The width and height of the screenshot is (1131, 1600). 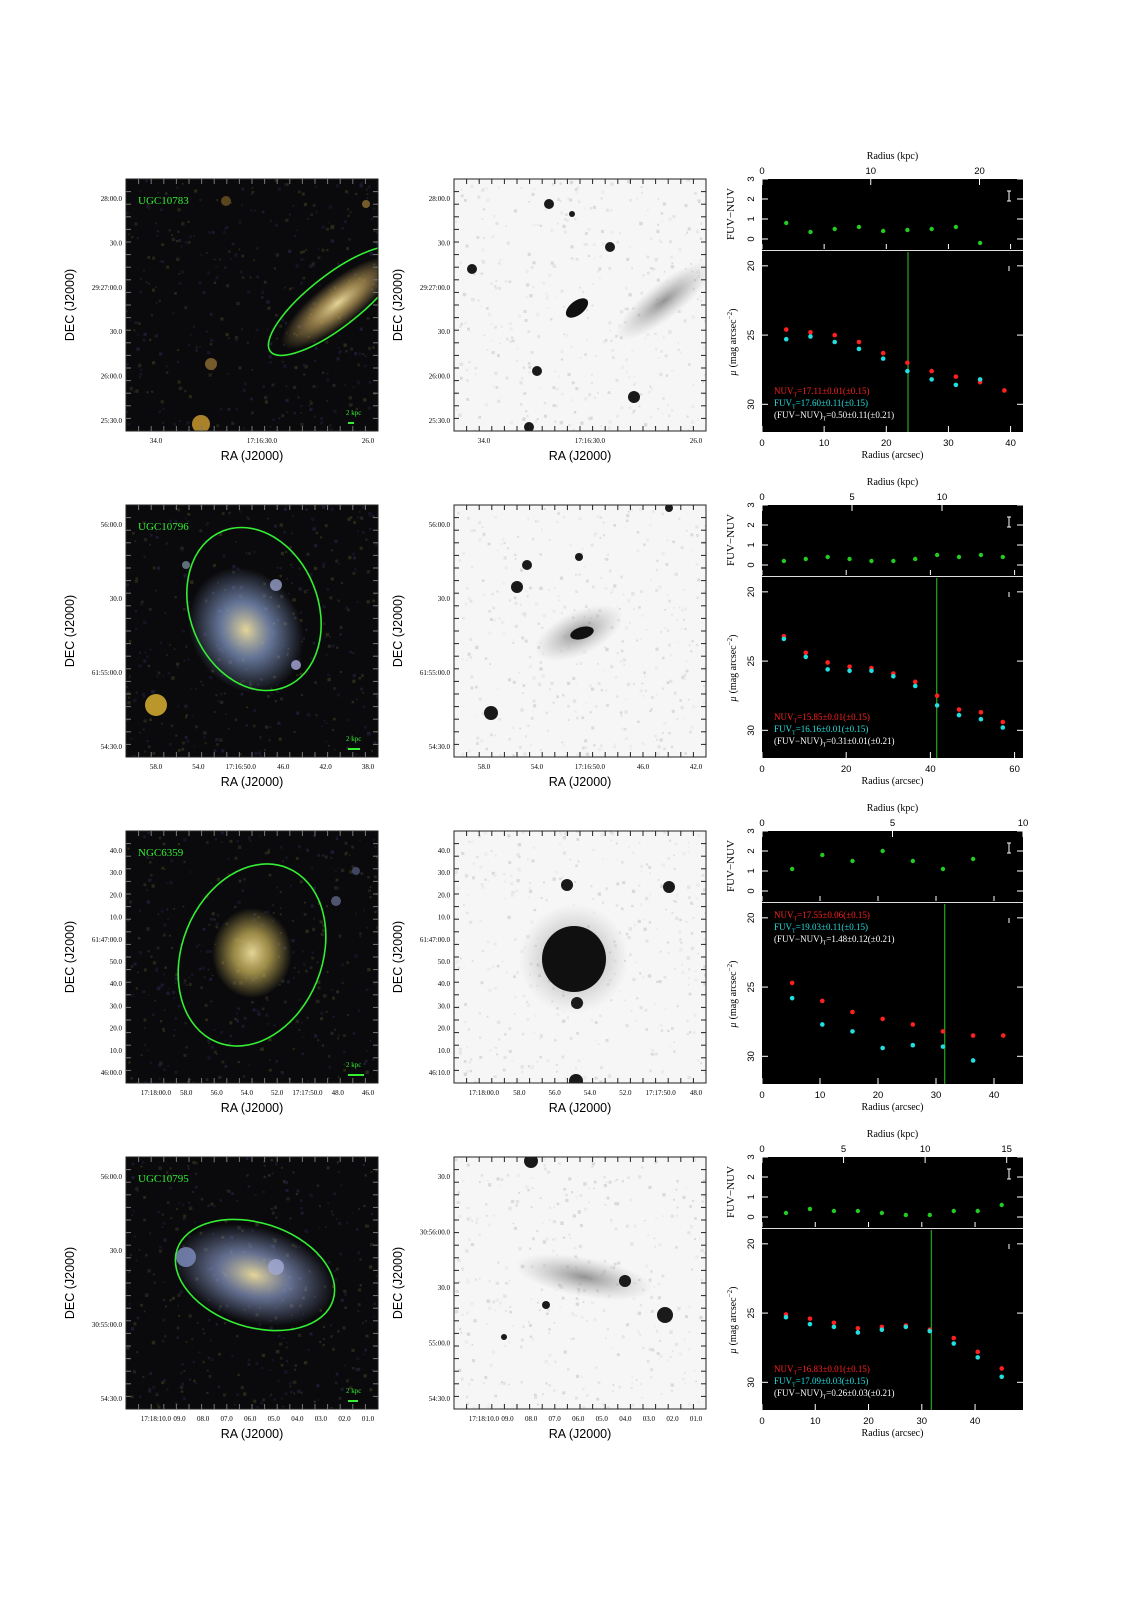 What do you see at coordinates (948, 443) in the screenshot?
I see `arcsec-tick-label: 30` at bounding box center [948, 443].